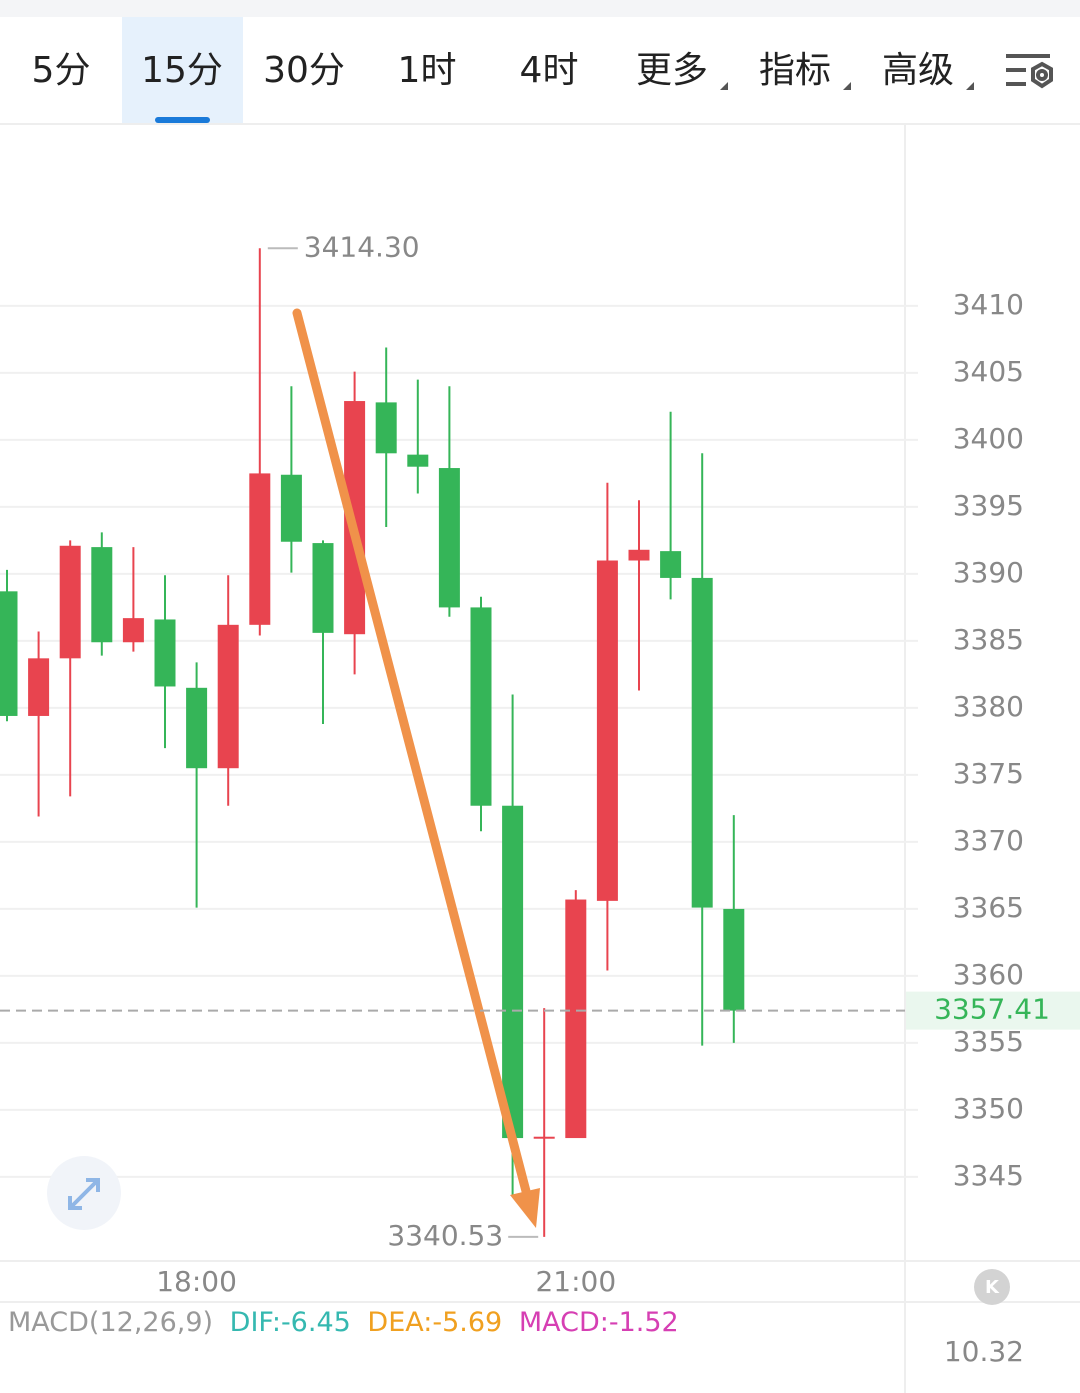  I want to click on y-tick-label: 3365, so click(988, 907).